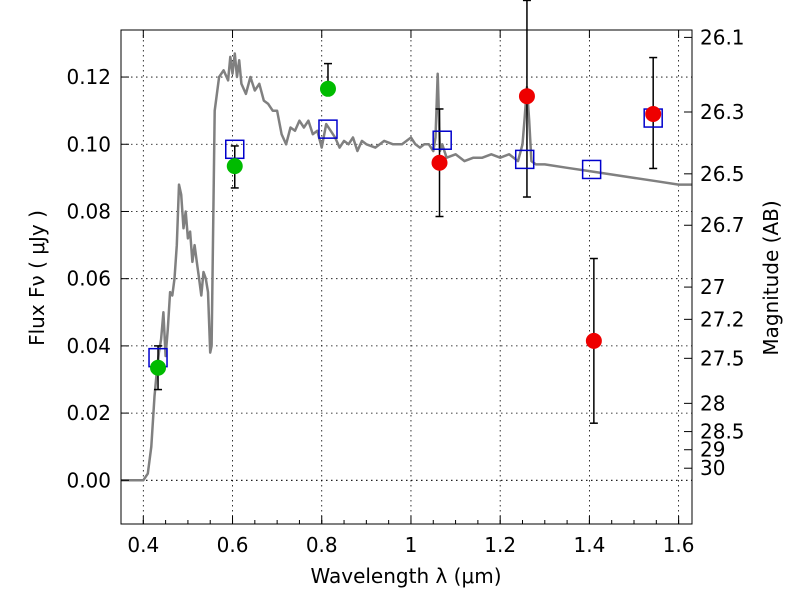 The width and height of the screenshot is (800, 600). I want to click on y-tick-label: 0.04, so click(88, 346).